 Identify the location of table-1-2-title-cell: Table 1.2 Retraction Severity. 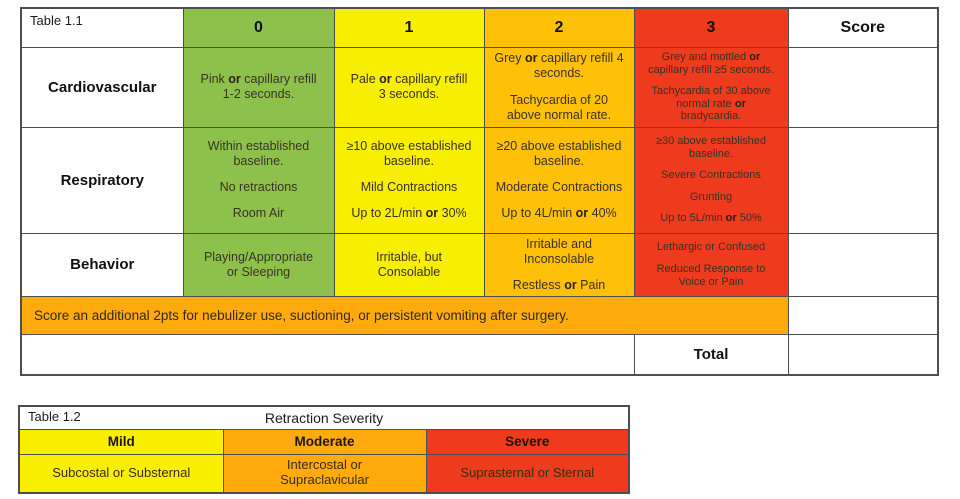
(324, 417).